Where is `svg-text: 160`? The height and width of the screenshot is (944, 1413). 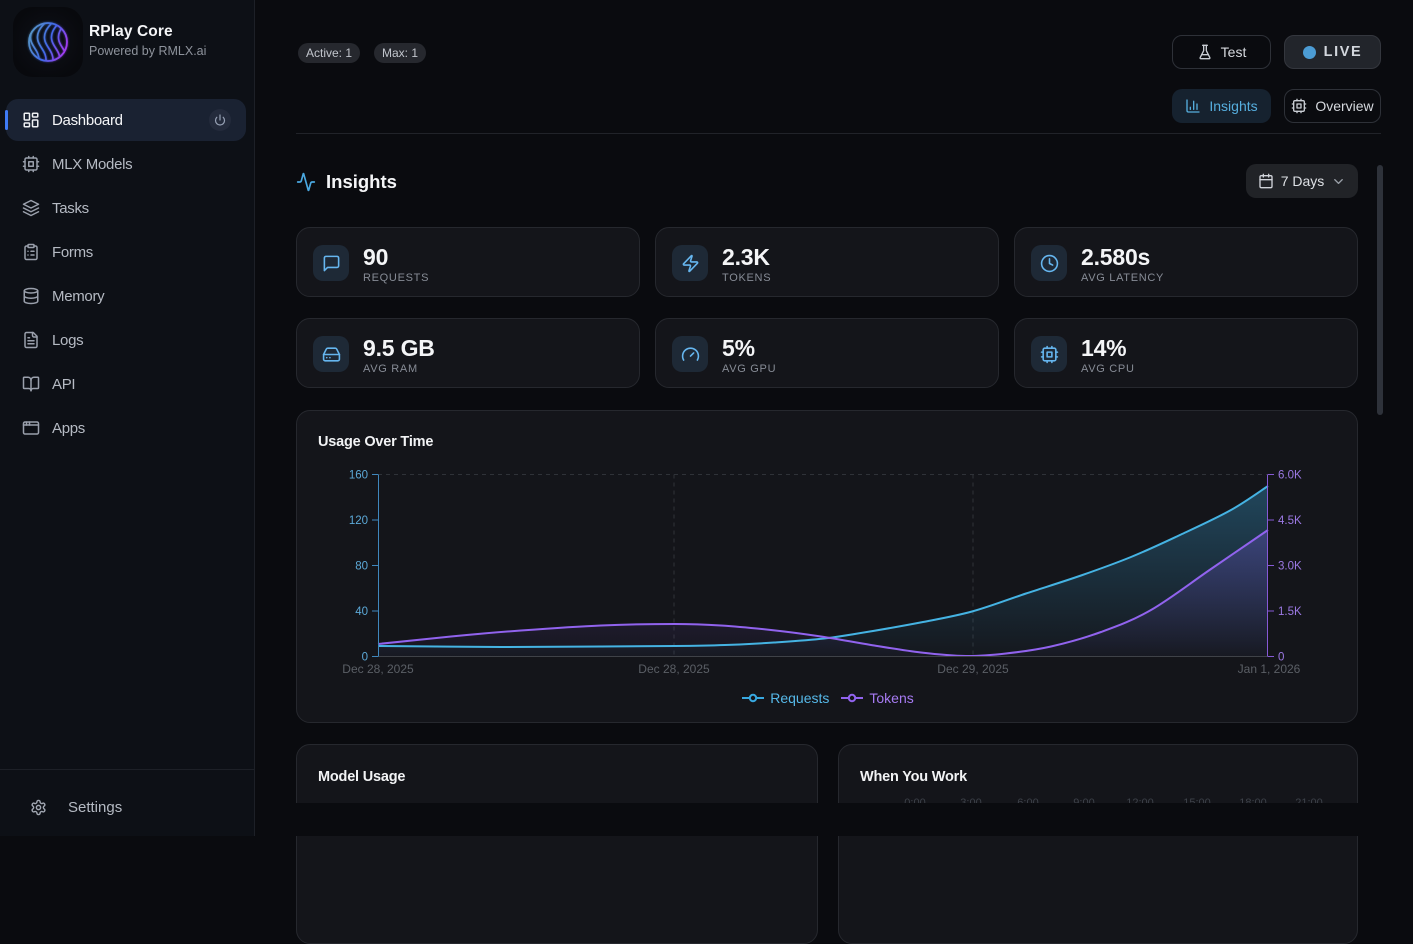
svg-text: 160 is located at coordinates (358, 476).